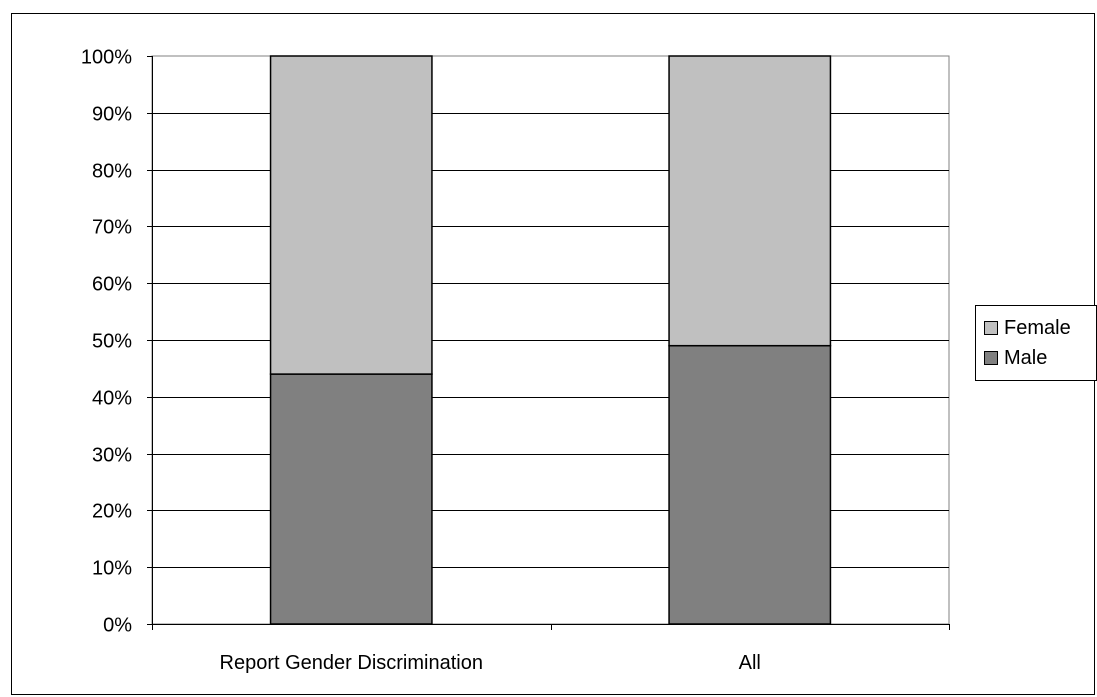 The width and height of the screenshot is (1097, 697). What do you see at coordinates (112, 512) in the screenshot?
I see `y-tick-label: 20%` at bounding box center [112, 512].